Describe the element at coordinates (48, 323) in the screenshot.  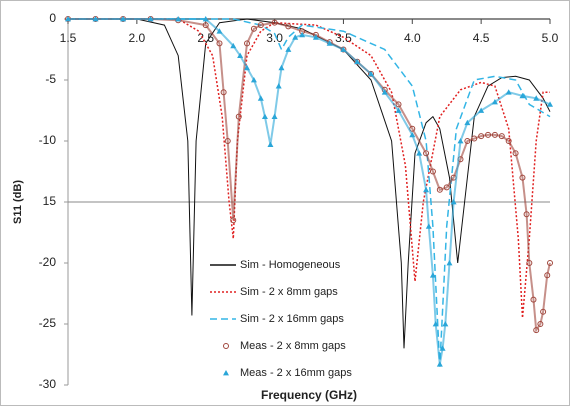
I see `y-tick-label: -25` at that location.